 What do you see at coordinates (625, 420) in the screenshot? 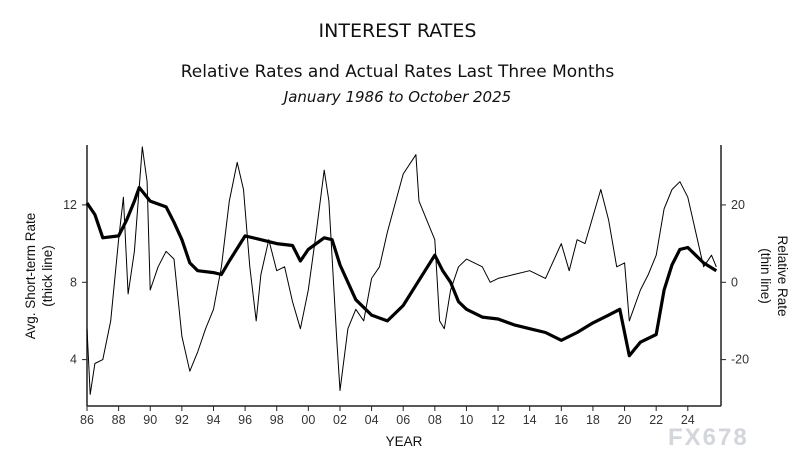
I see `x-tick-label: 20` at bounding box center [625, 420].